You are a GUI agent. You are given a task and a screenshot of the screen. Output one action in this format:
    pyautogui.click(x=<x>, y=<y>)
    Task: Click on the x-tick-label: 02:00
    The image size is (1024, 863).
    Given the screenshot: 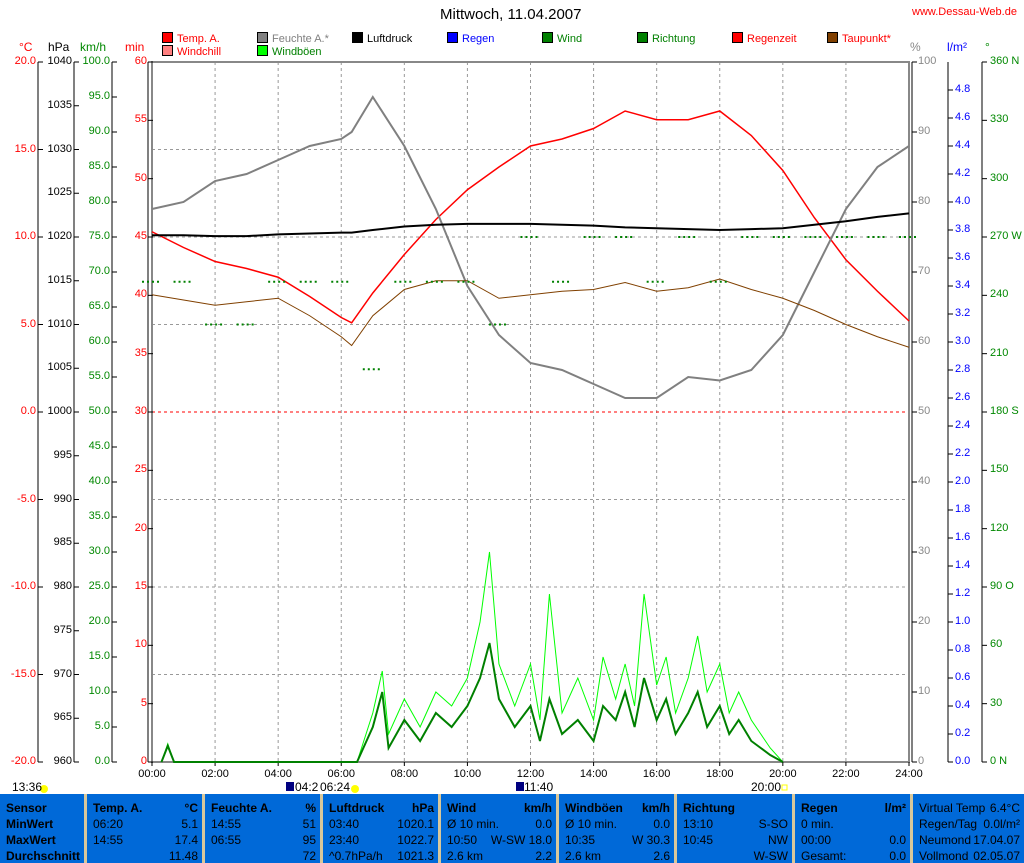 What is the action you would take?
    pyautogui.click(x=215, y=774)
    